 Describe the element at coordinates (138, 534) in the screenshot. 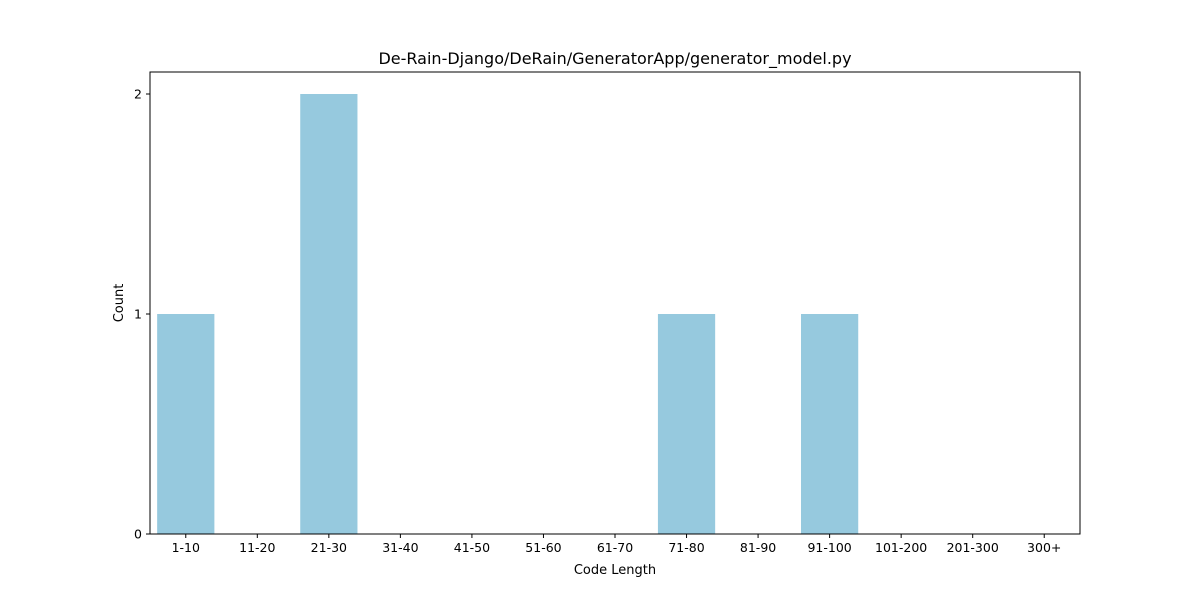

I see `y-tick-label: 0` at that location.